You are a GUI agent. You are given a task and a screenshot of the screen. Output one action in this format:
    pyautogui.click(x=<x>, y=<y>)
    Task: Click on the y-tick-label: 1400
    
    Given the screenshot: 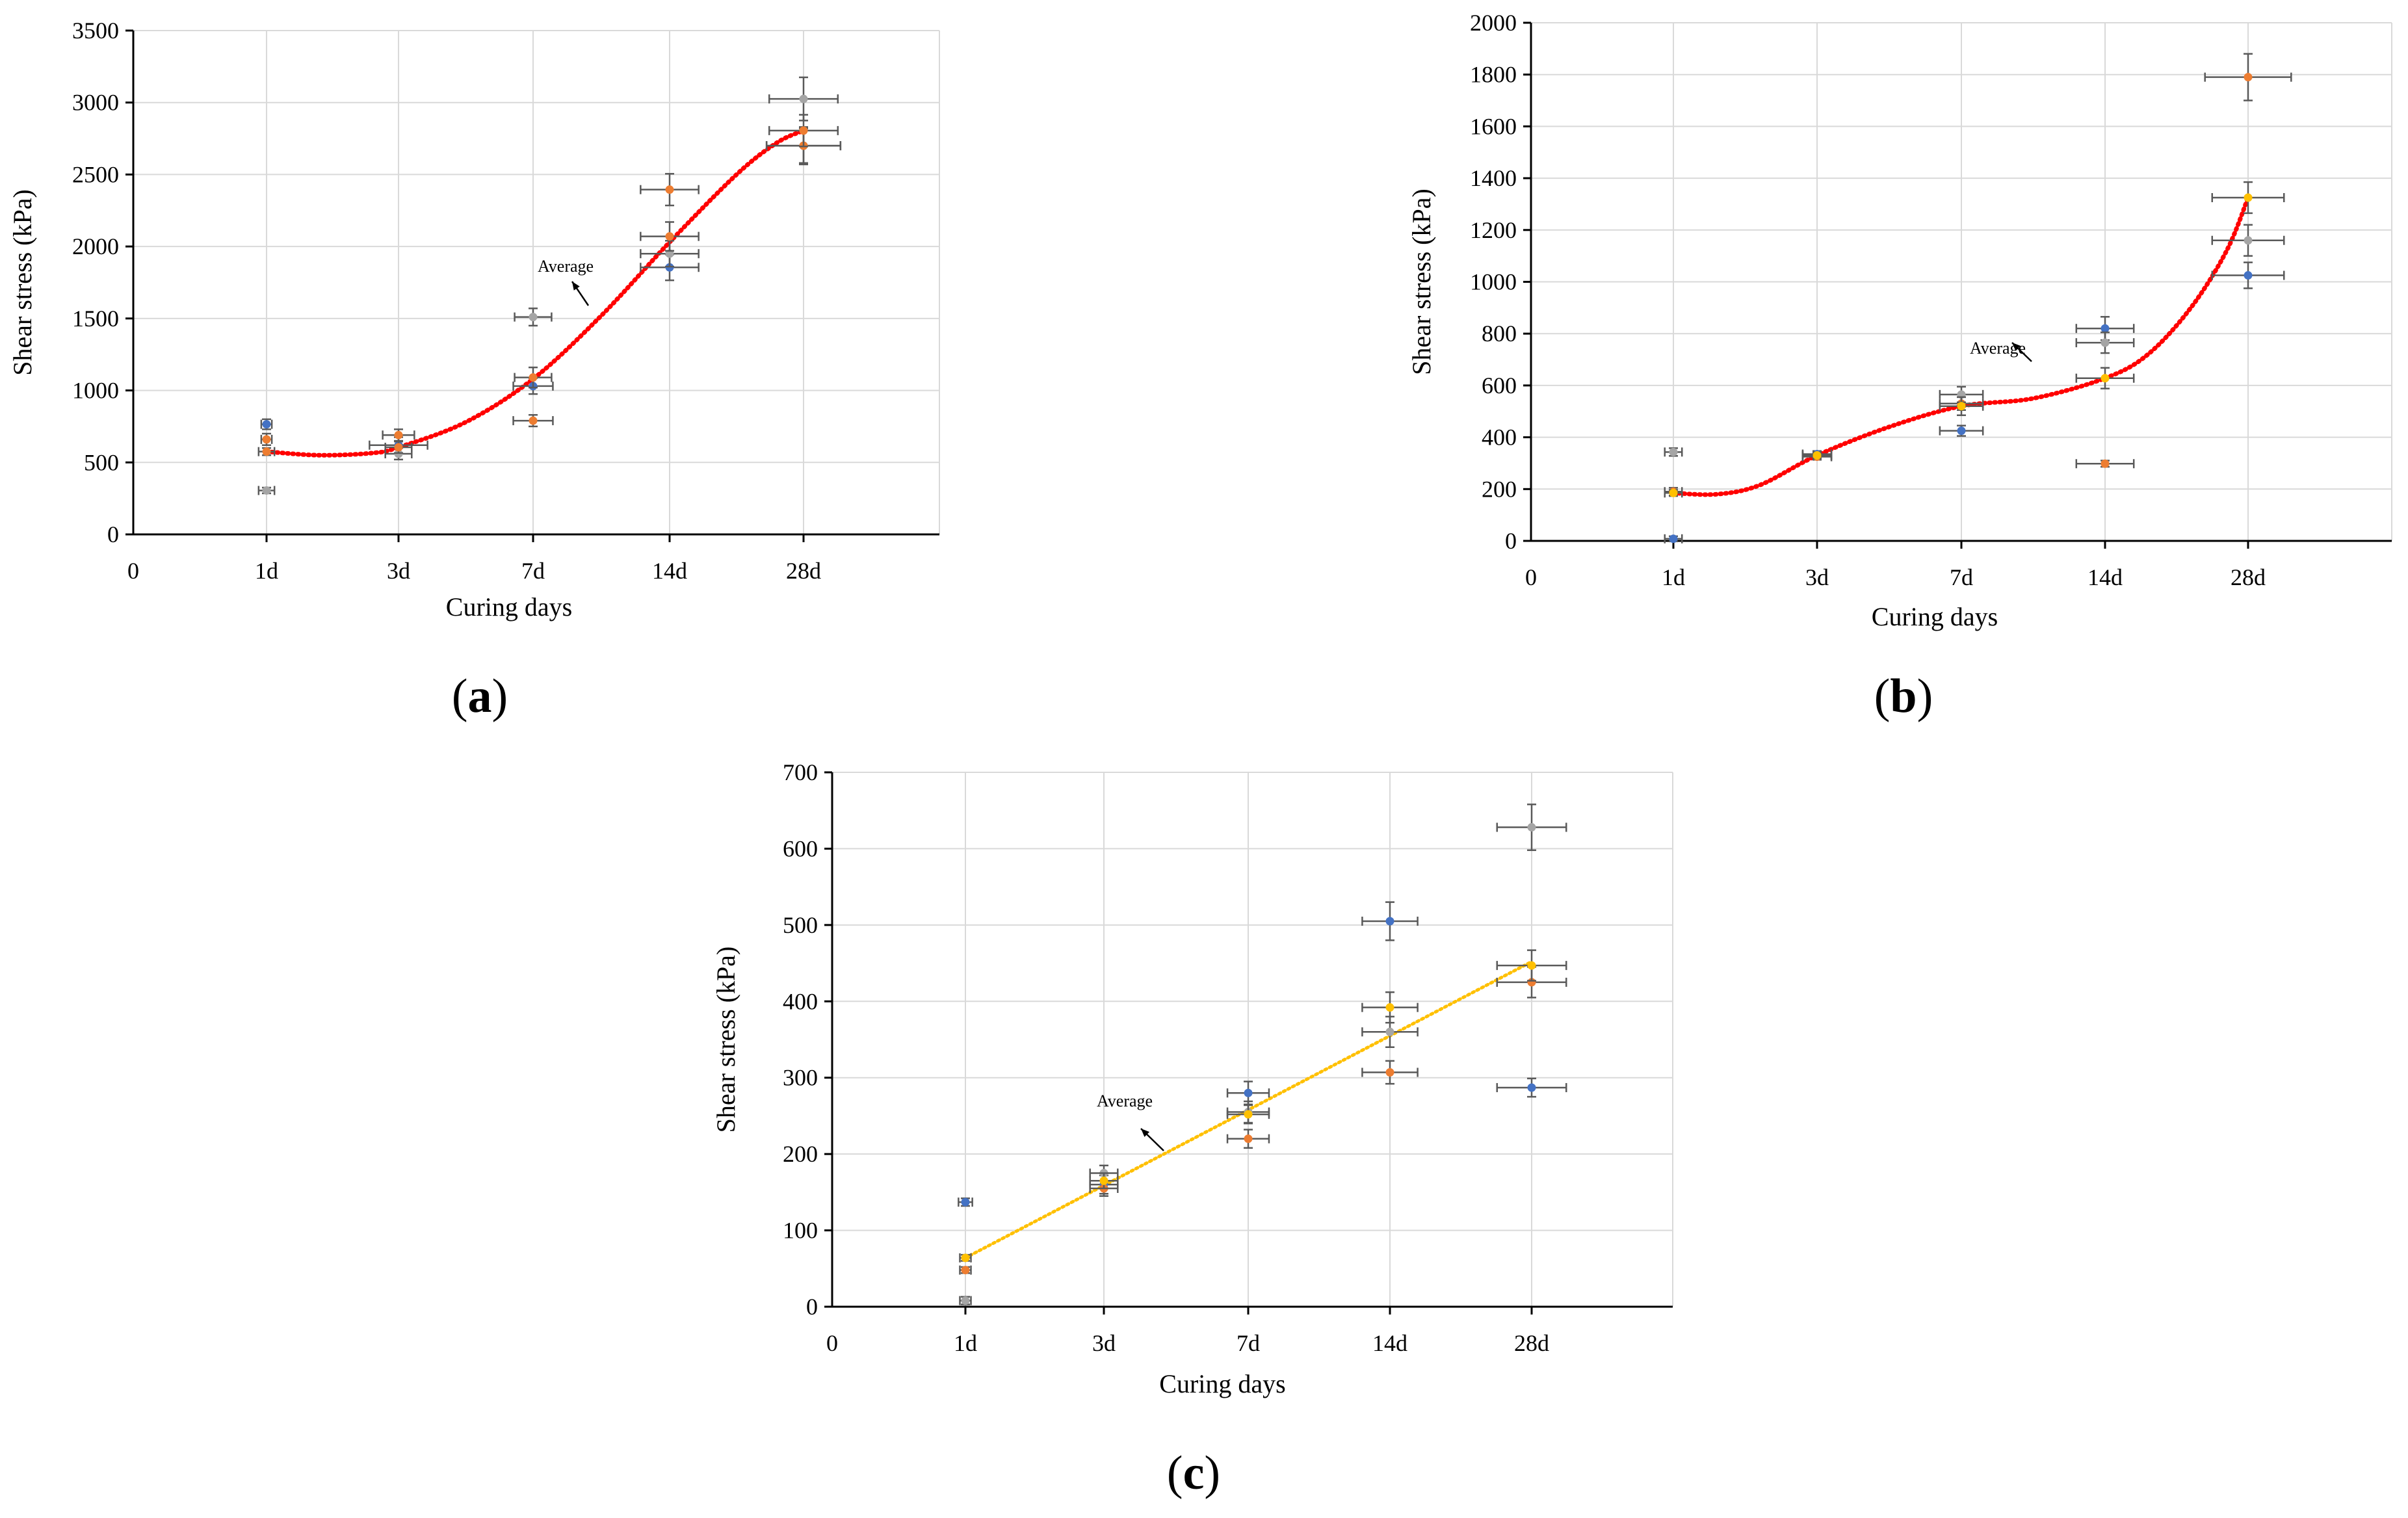 What is the action you would take?
    pyautogui.click(x=1493, y=178)
    